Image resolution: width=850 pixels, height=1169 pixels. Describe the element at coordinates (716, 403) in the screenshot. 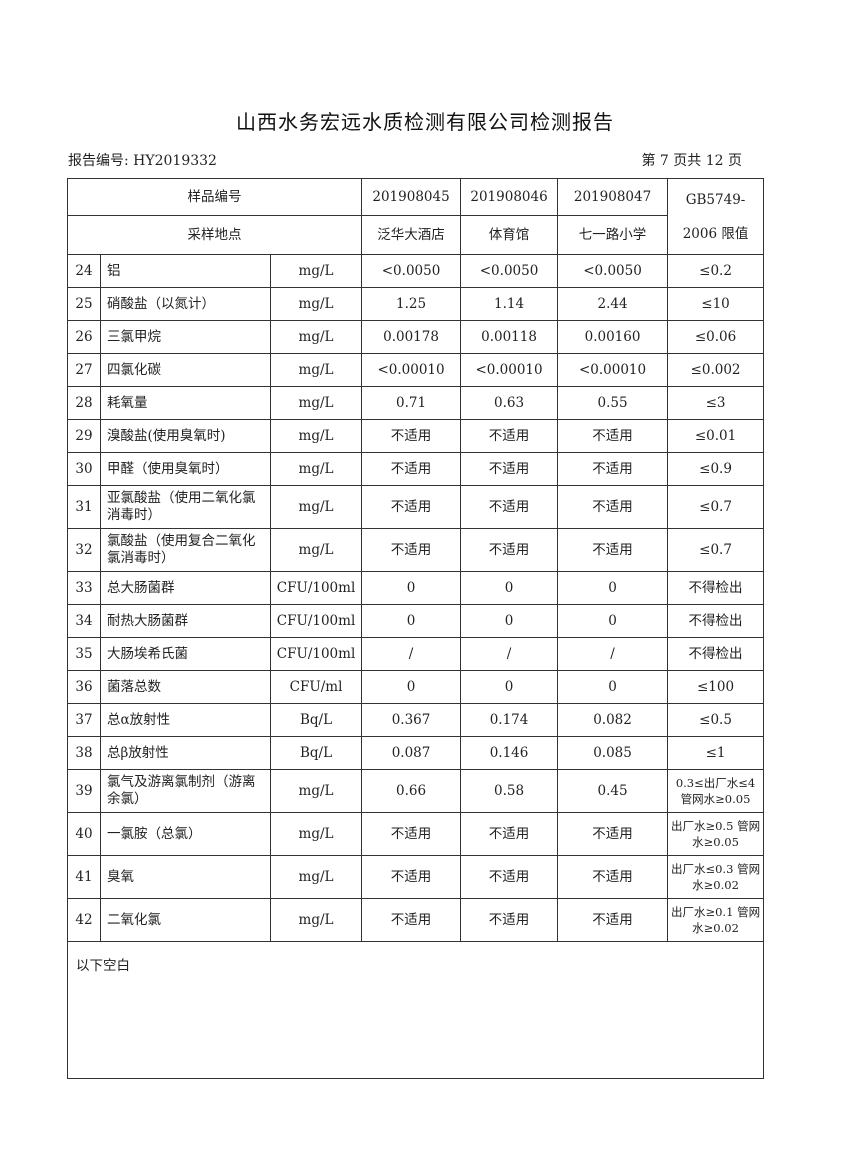

I see `limit-value: ≤3` at that location.